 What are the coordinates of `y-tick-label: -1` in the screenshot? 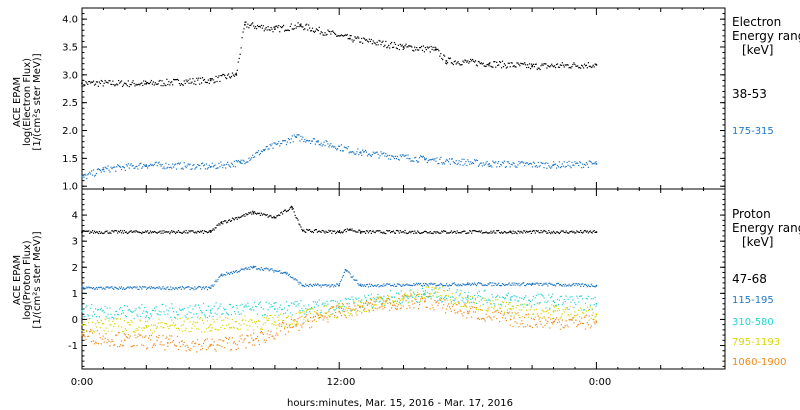 It's located at (73, 346).